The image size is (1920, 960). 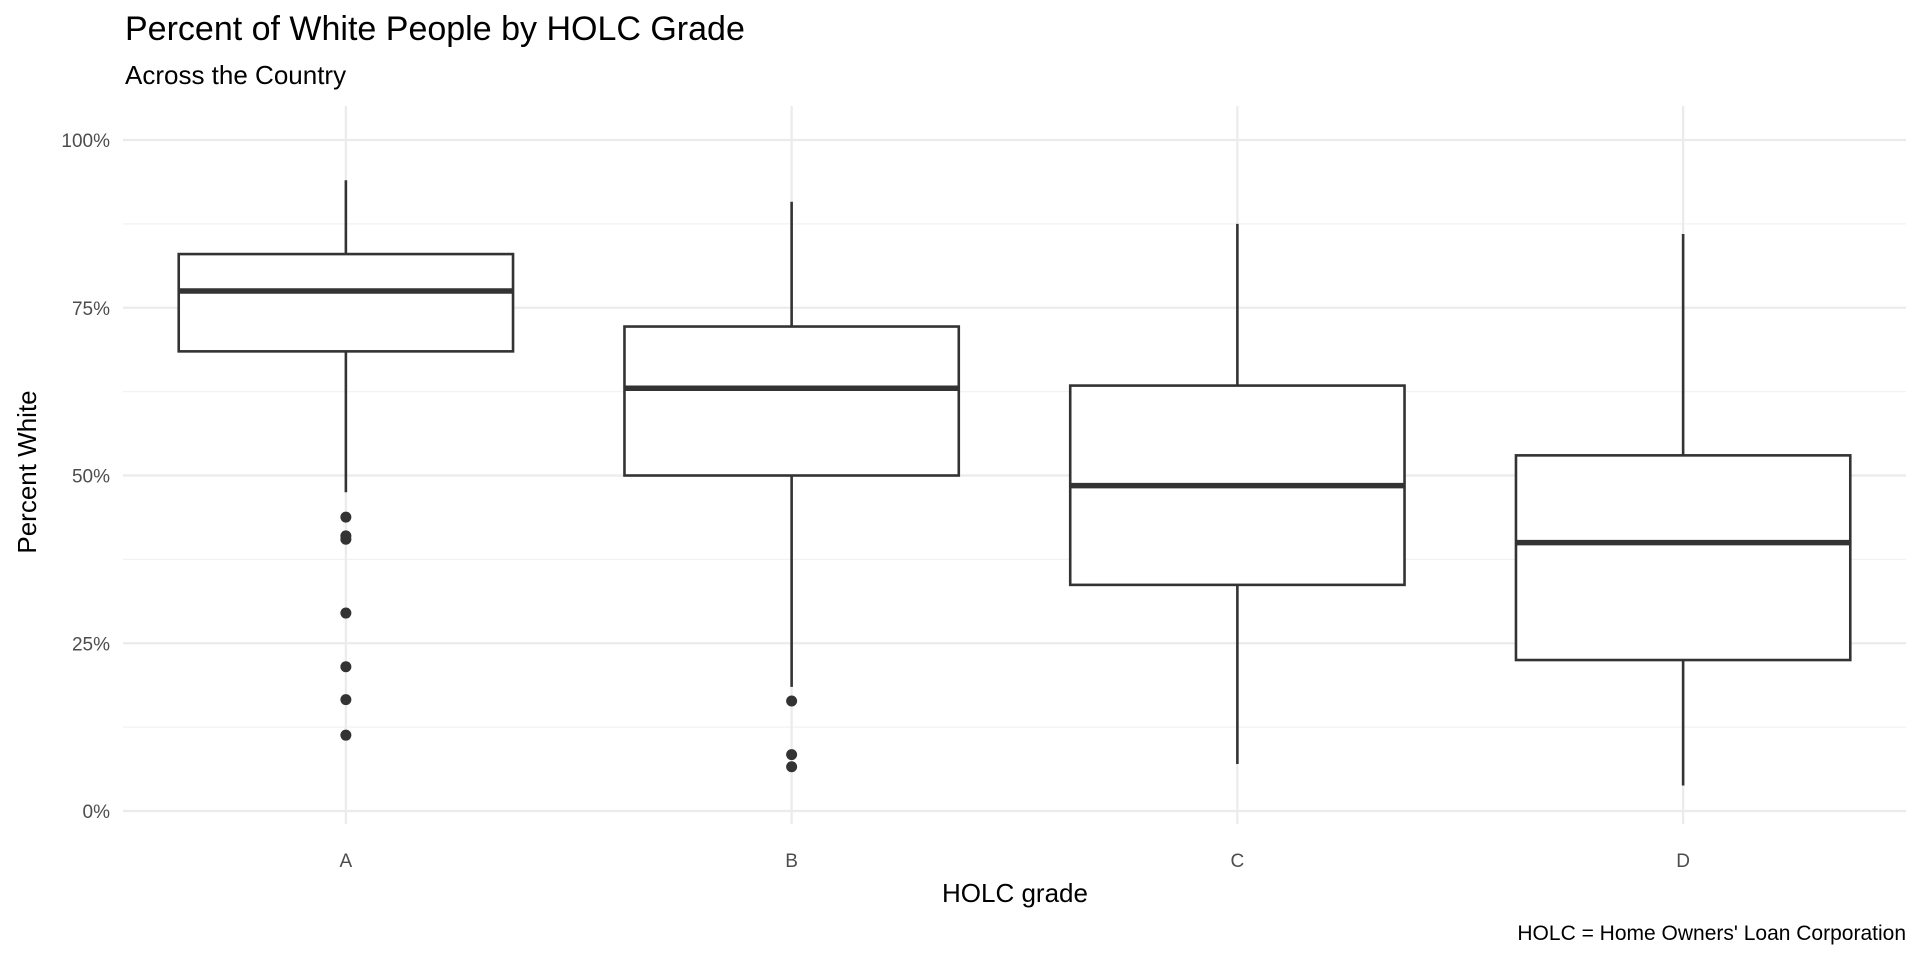 I want to click on box-a, so click(x=346, y=460).